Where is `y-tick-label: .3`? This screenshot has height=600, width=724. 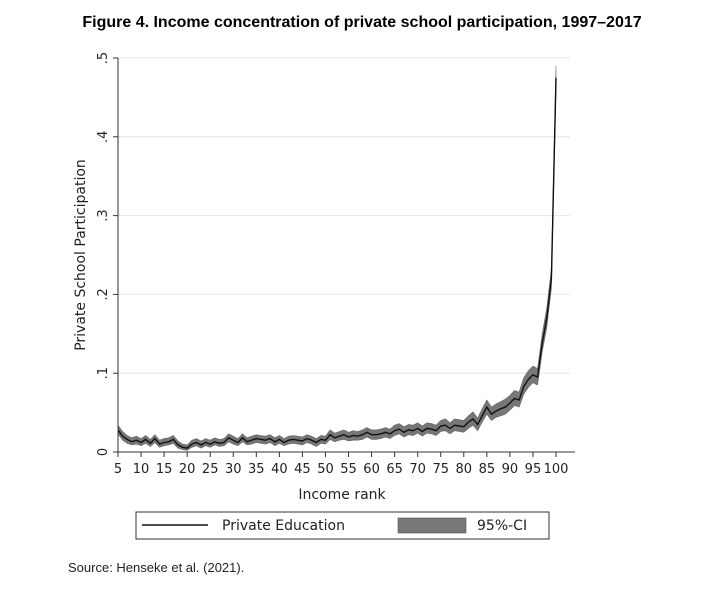 y-tick-label: .3 is located at coordinates (103, 215).